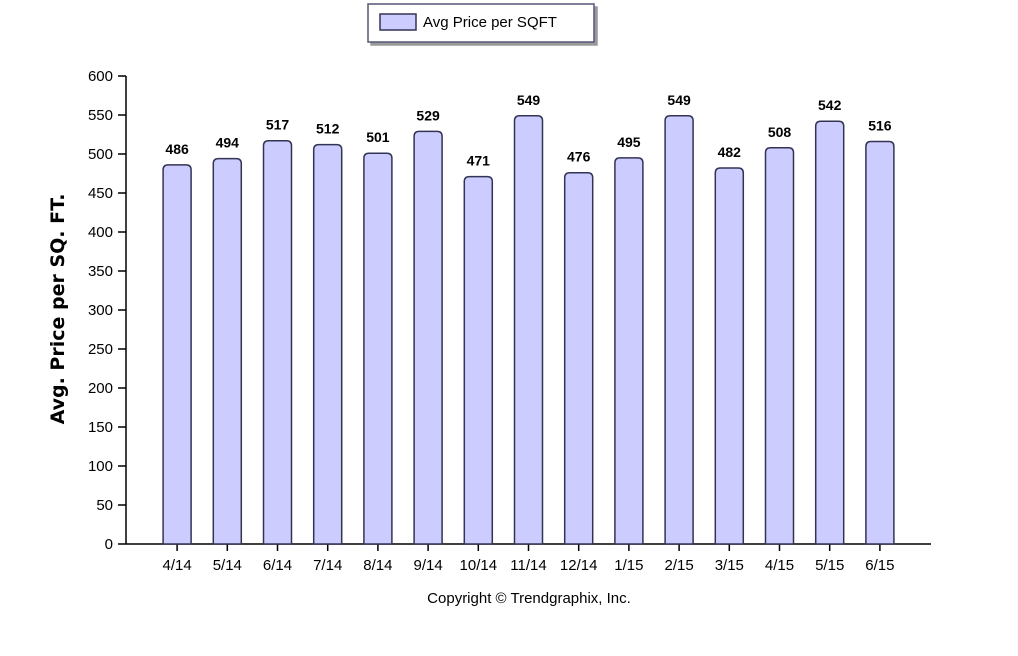 The height and width of the screenshot is (656, 1018). I want to click on legend-swatch, so click(398, 22).